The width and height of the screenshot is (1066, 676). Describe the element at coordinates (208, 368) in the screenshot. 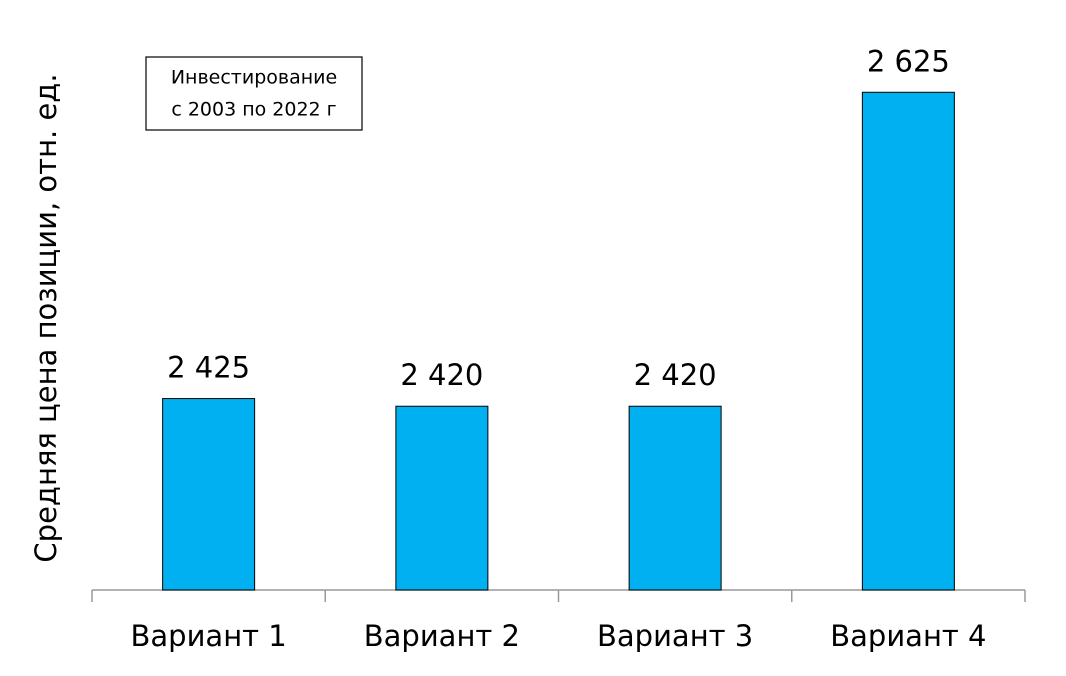

I see `value-label: 2 425` at that location.